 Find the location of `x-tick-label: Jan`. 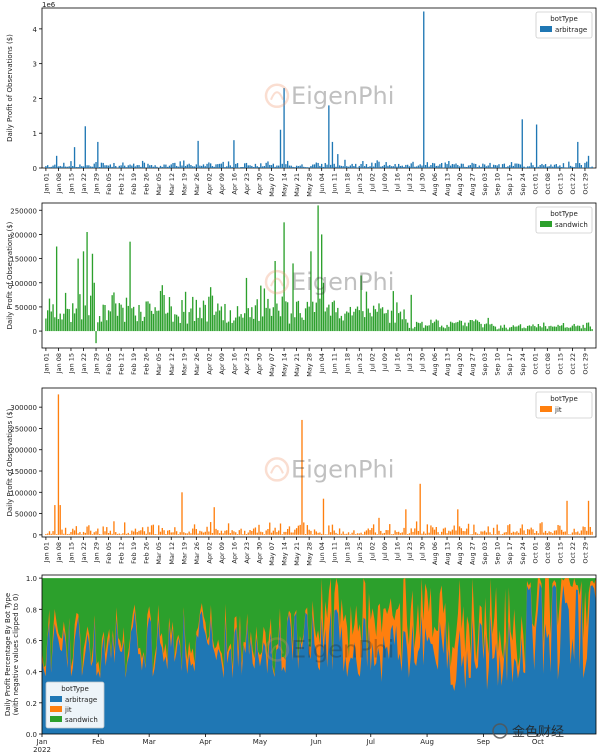

x-tick-label: Jan is located at coordinates (42, 742).